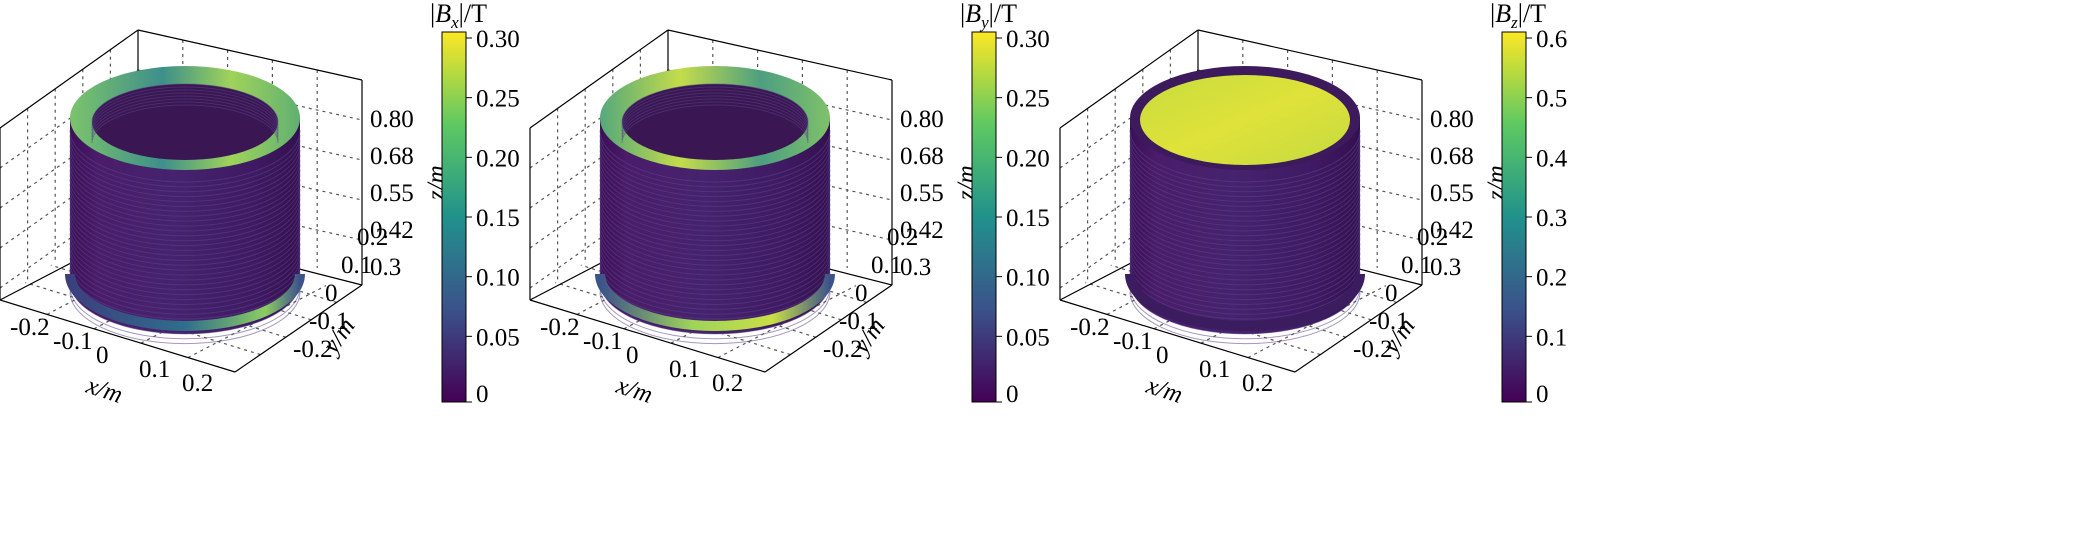  What do you see at coordinates (603, 341) in the screenshot?
I see `x-tick-label: -0.1` at bounding box center [603, 341].